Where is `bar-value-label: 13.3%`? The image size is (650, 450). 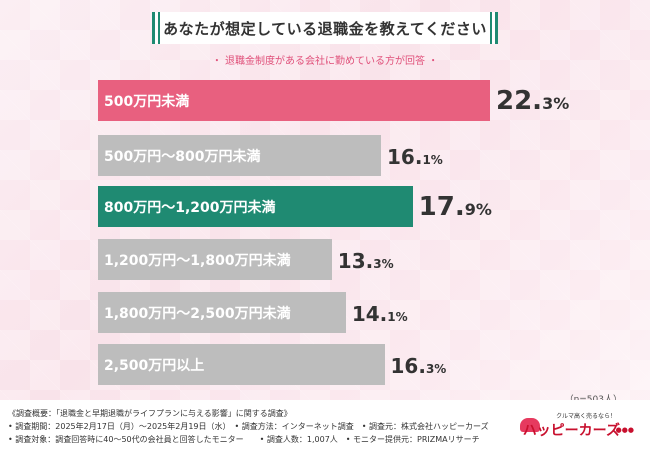 bar-value-label: 13.3% is located at coordinates (366, 261).